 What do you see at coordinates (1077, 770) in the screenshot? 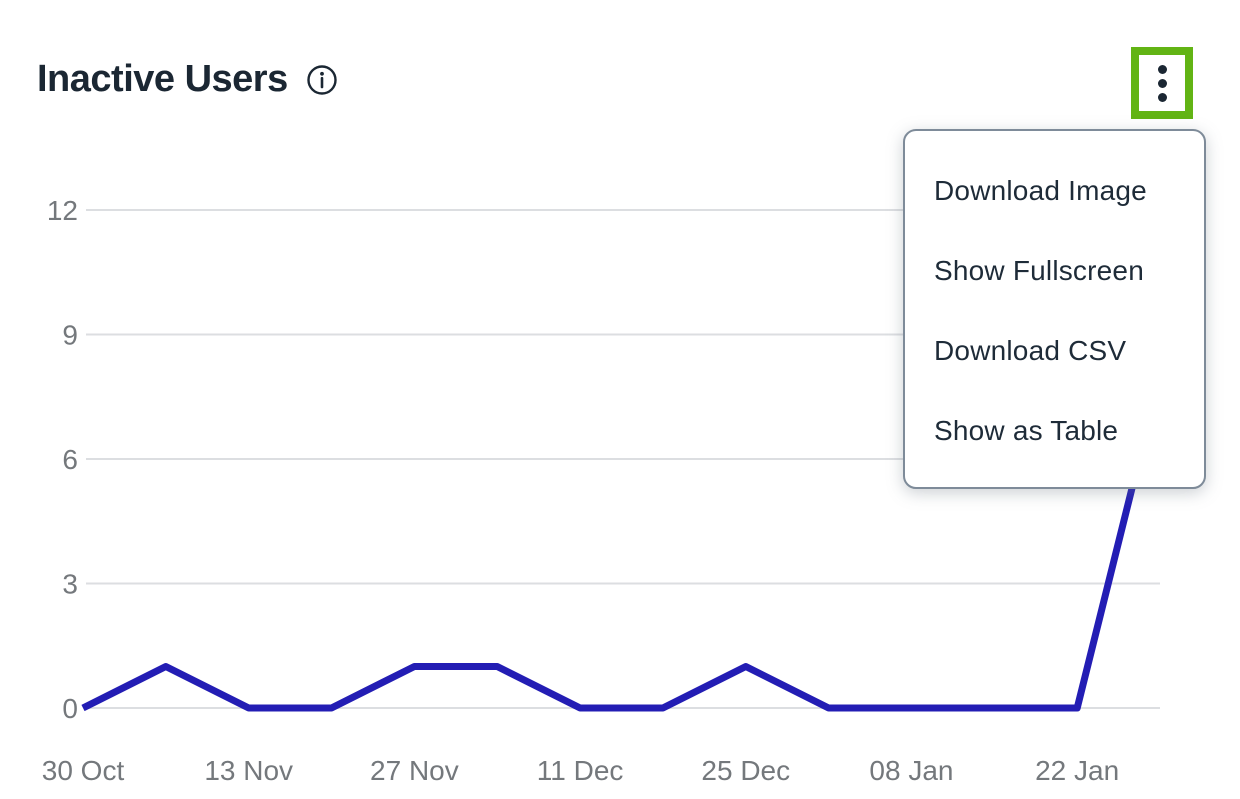
I see `x-axis-label: 22 Jan` at bounding box center [1077, 770].